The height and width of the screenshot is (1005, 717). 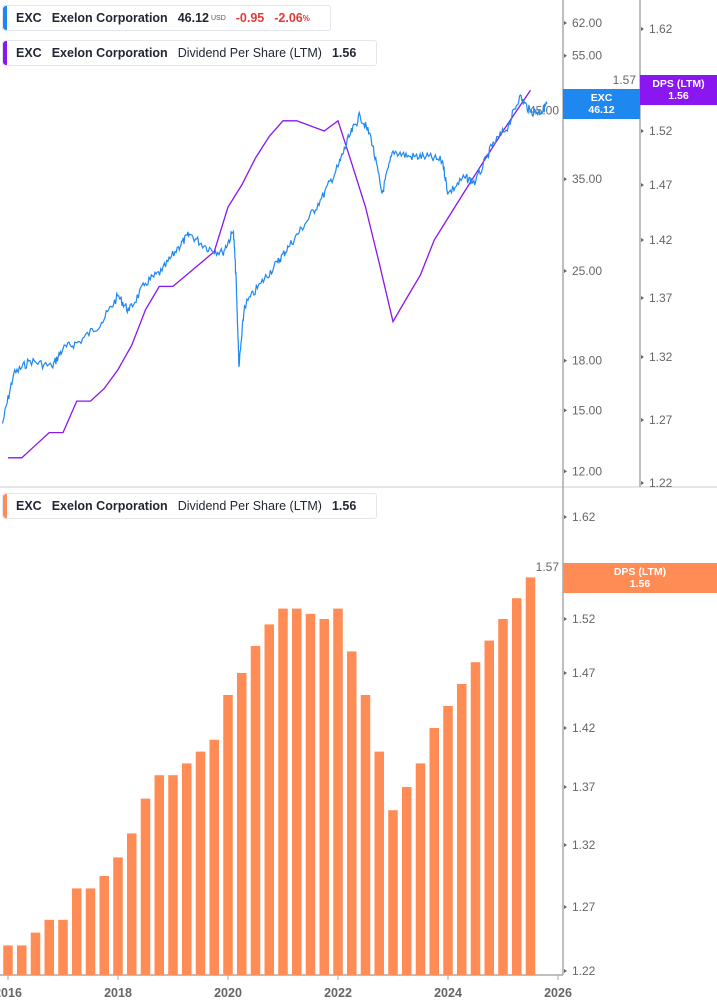 I want to click on legend-currency: USD, so click(x=218, y=18).